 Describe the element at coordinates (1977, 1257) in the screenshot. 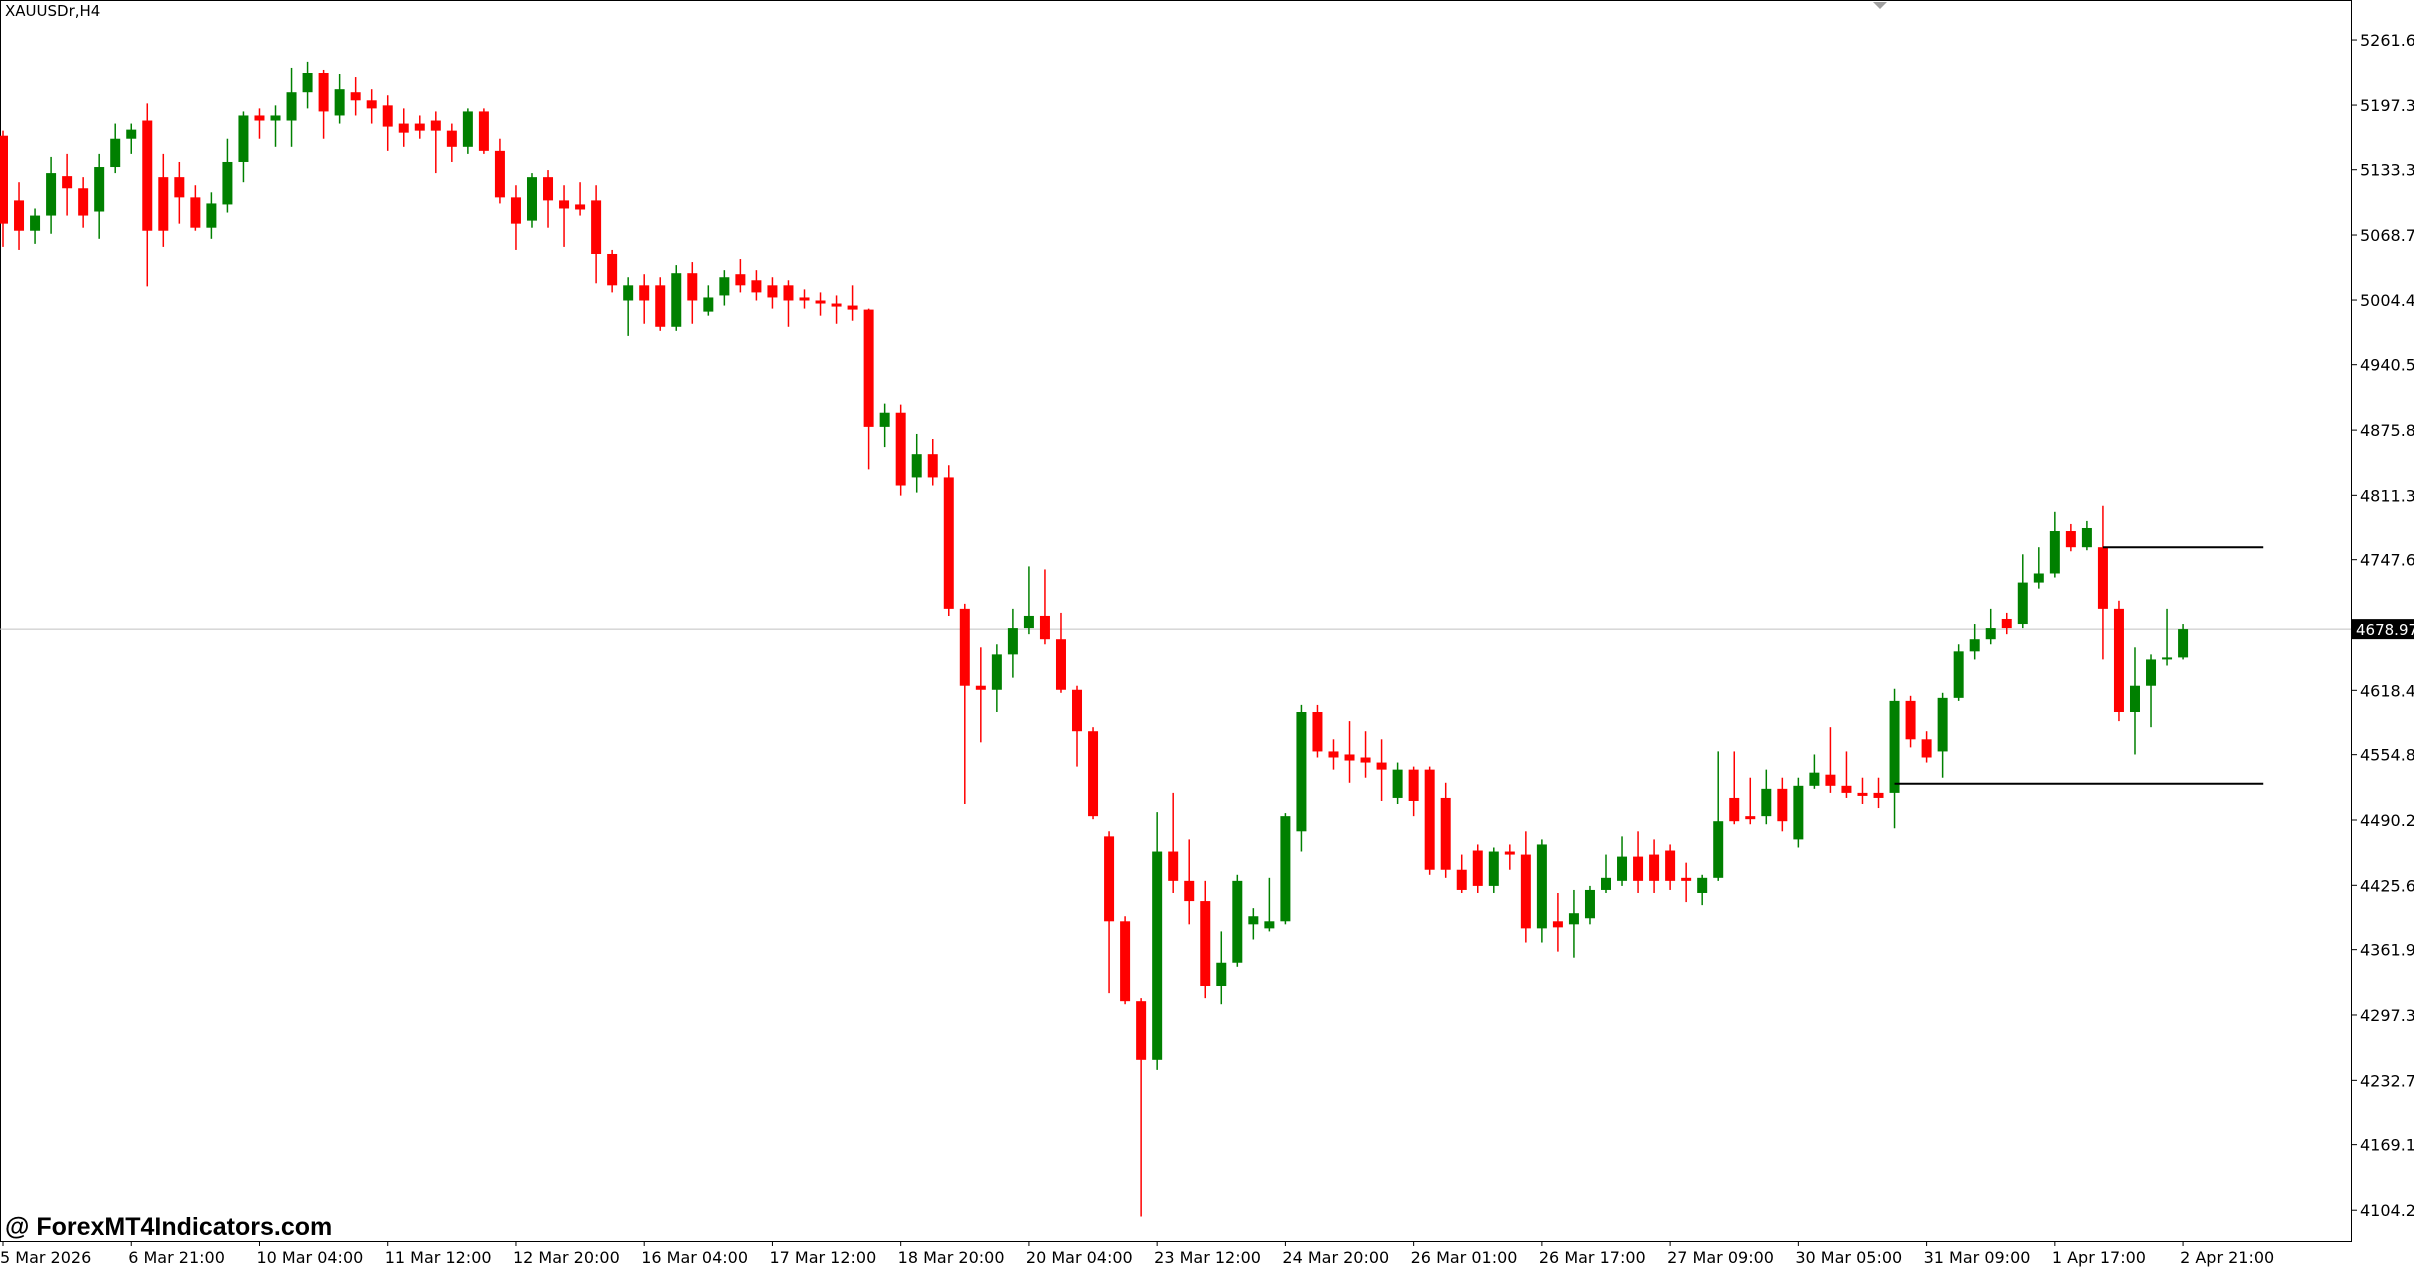

I see `x-tick-label: 31 Mar 09:00` at that location.